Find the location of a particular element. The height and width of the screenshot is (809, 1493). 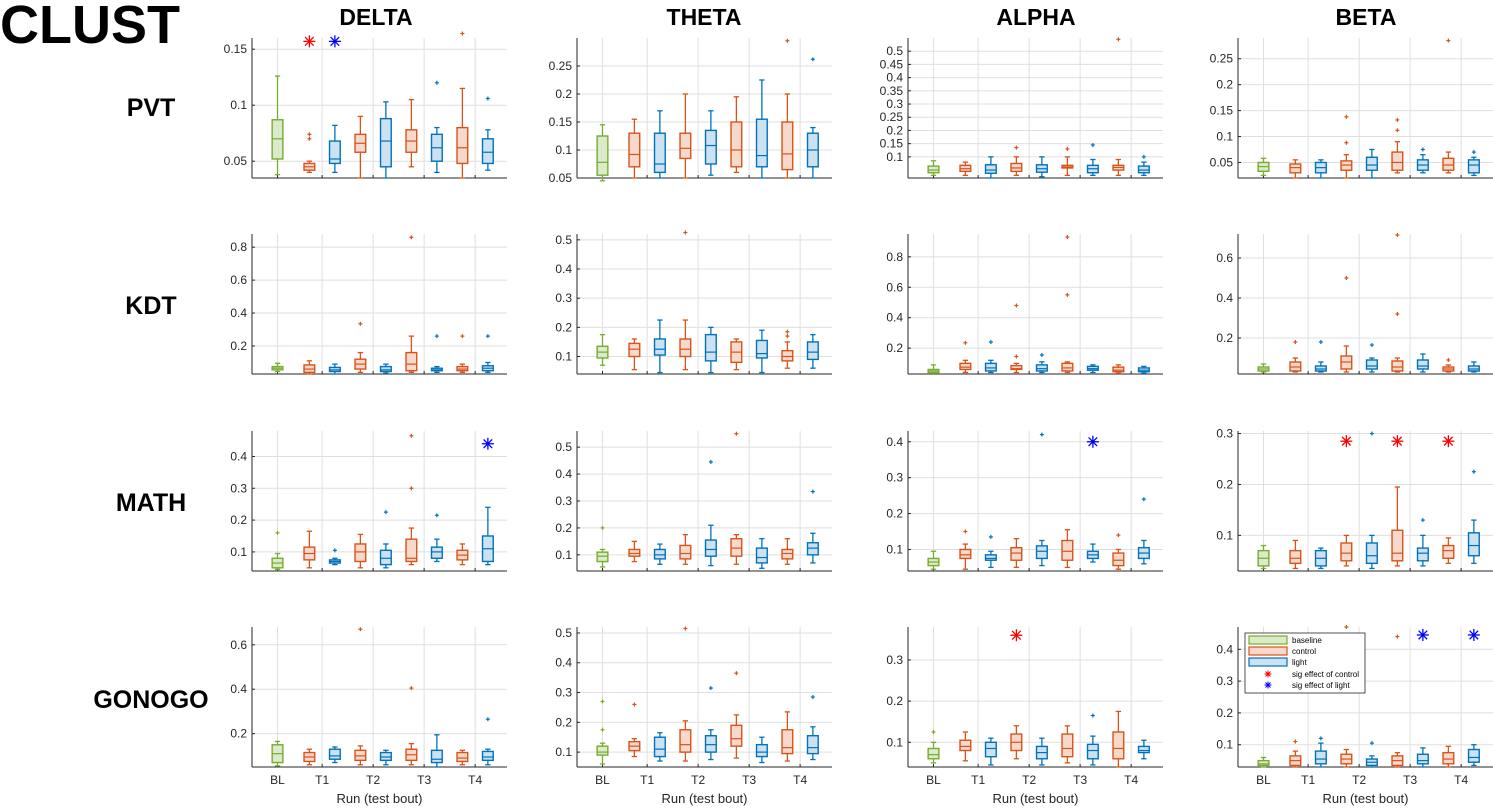

panel-pvt-theta-box-control-t1-iqr is located at coordinates (634, 150).